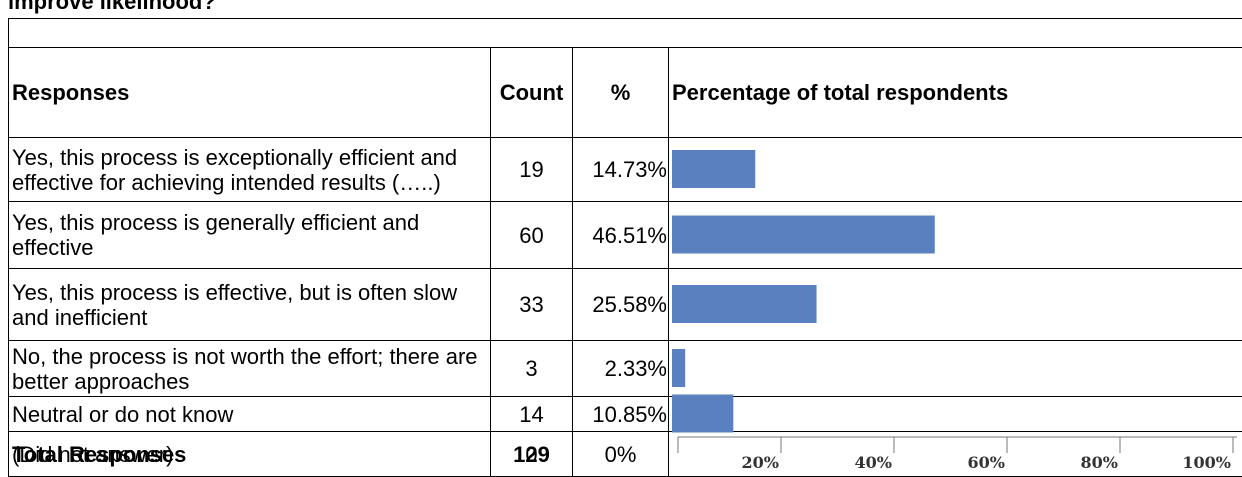 The width and height of the screenshot is (1242, 477). Describe the element at coordinates (531, 92) in the screenshot. I see `header-cell: Count` at that location.